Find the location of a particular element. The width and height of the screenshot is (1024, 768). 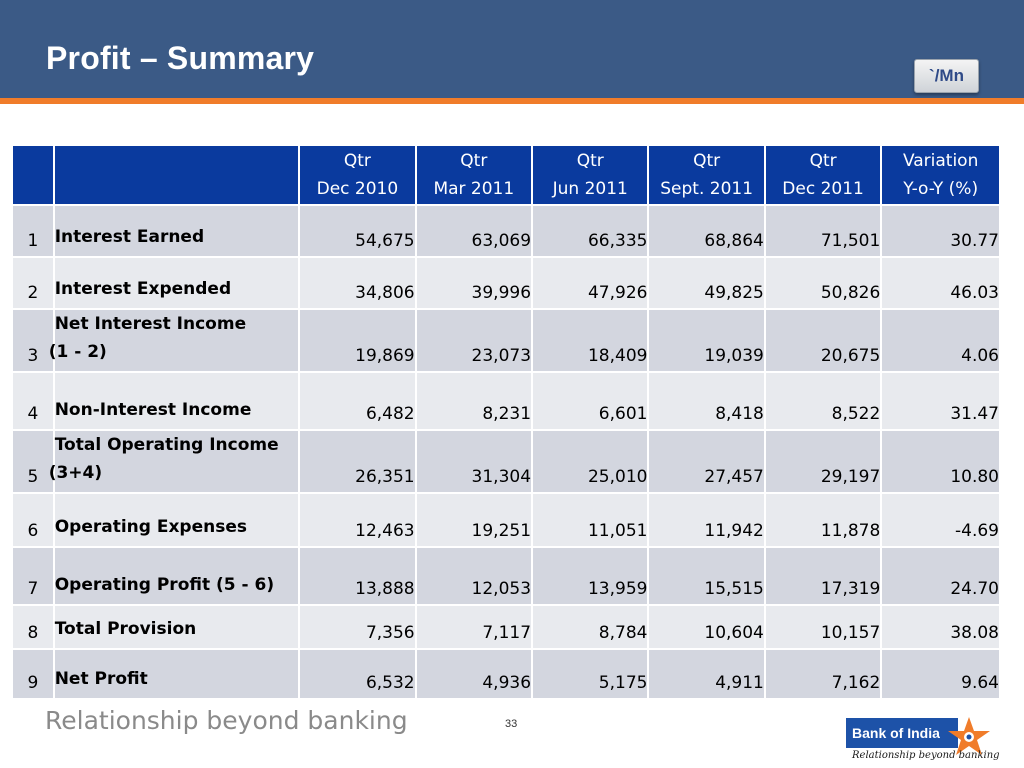

value-cell: 20,675 is located at coordinates (823, 340).